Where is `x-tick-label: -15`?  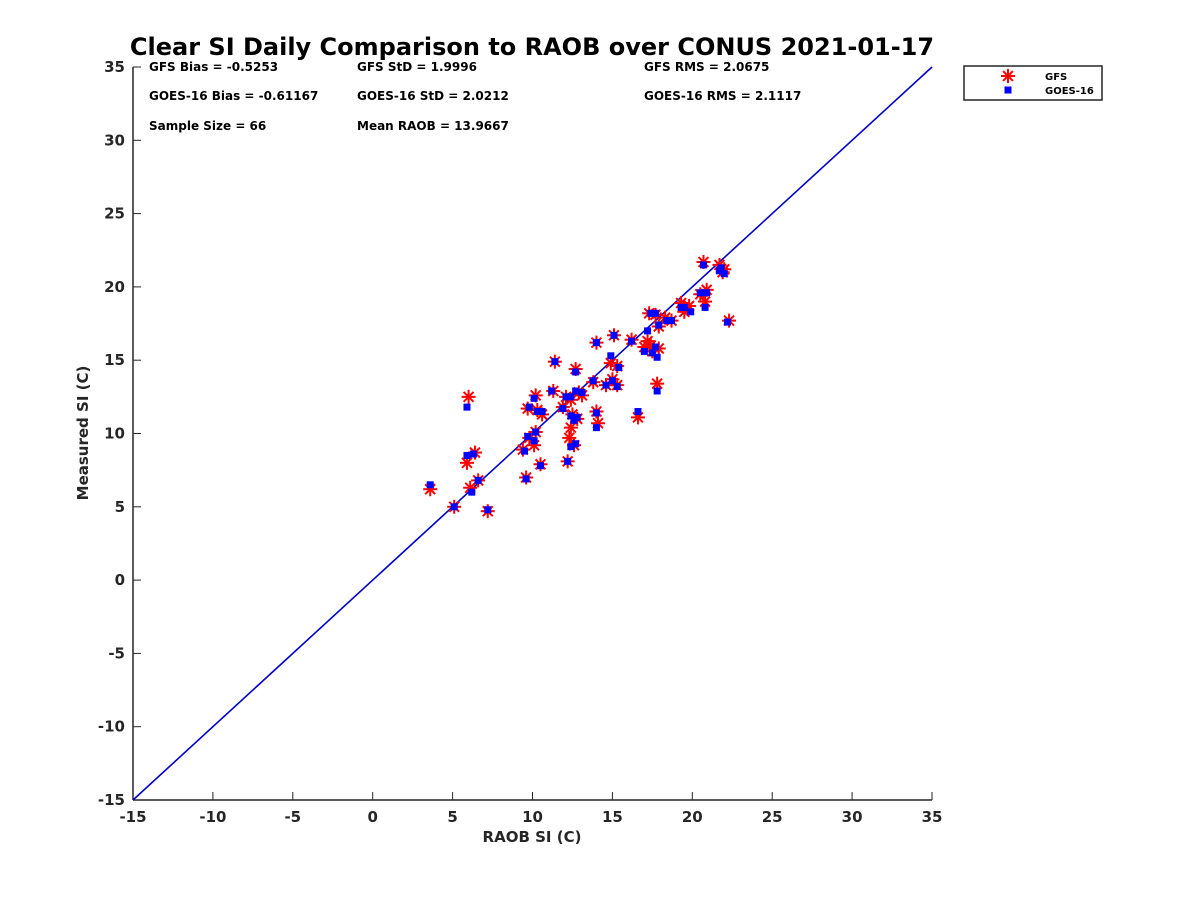
x-tick-label: -15 is located at coordinates (132, 817).